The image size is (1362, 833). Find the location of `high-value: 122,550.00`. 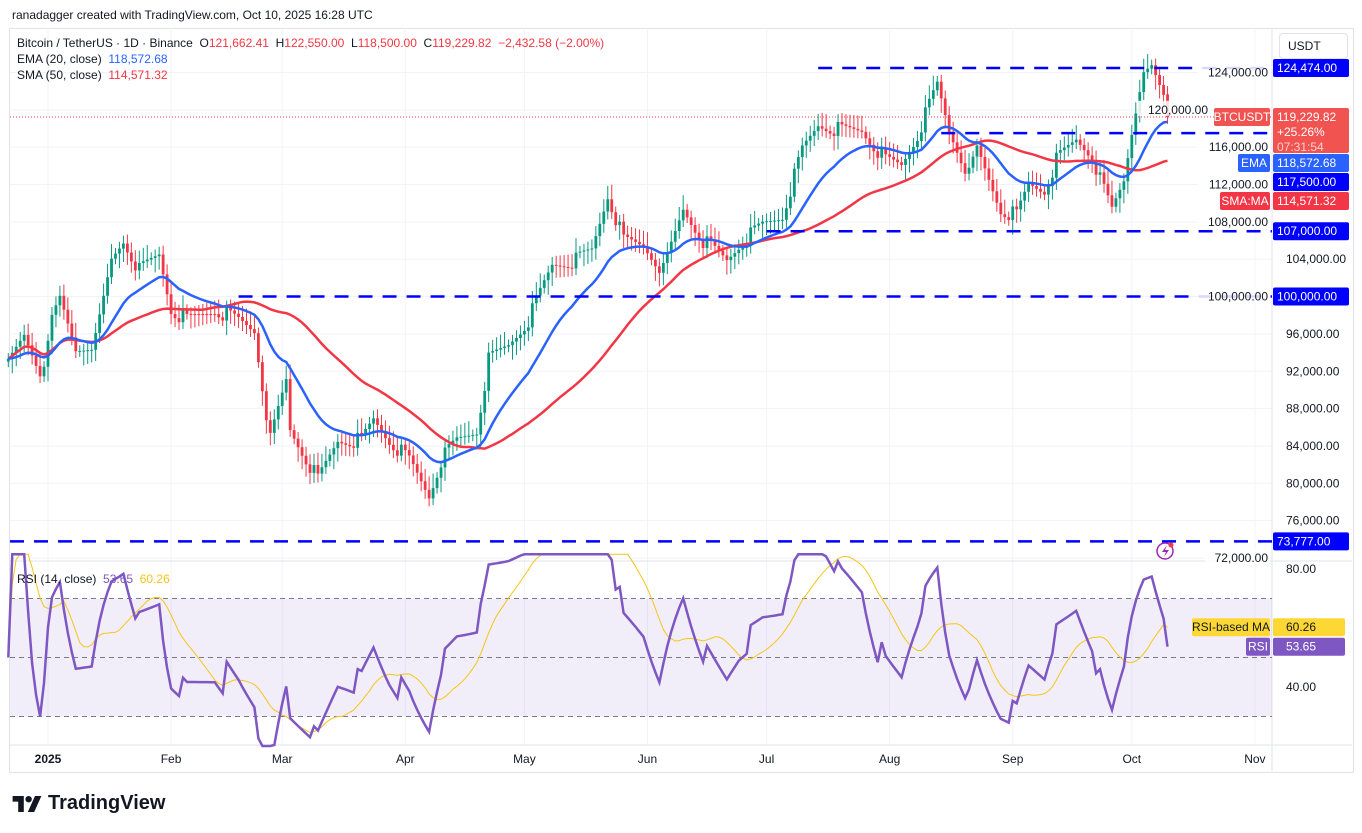

high-value: 122,550.00 is located at coordinates (314, 43).